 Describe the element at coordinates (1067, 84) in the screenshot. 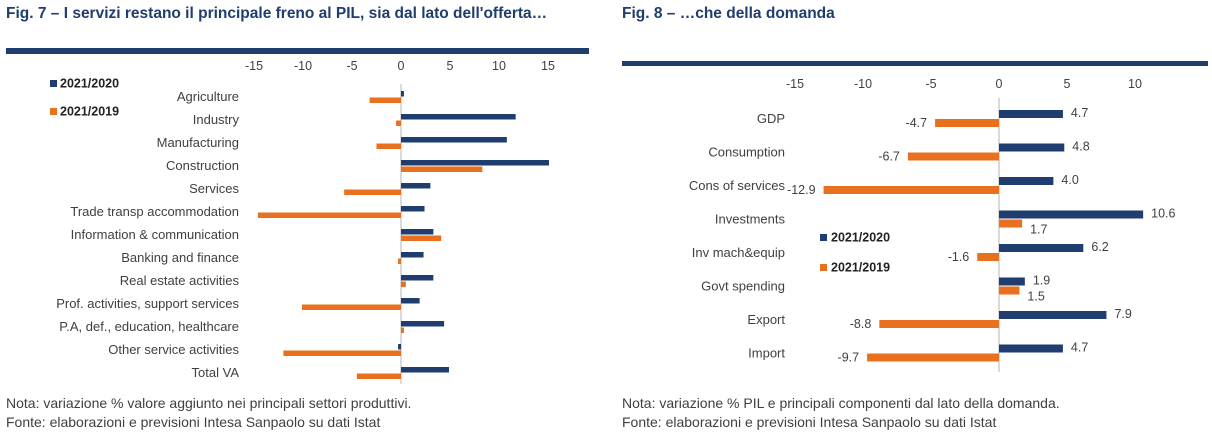

I see `x-tick-label: 5` at that location.